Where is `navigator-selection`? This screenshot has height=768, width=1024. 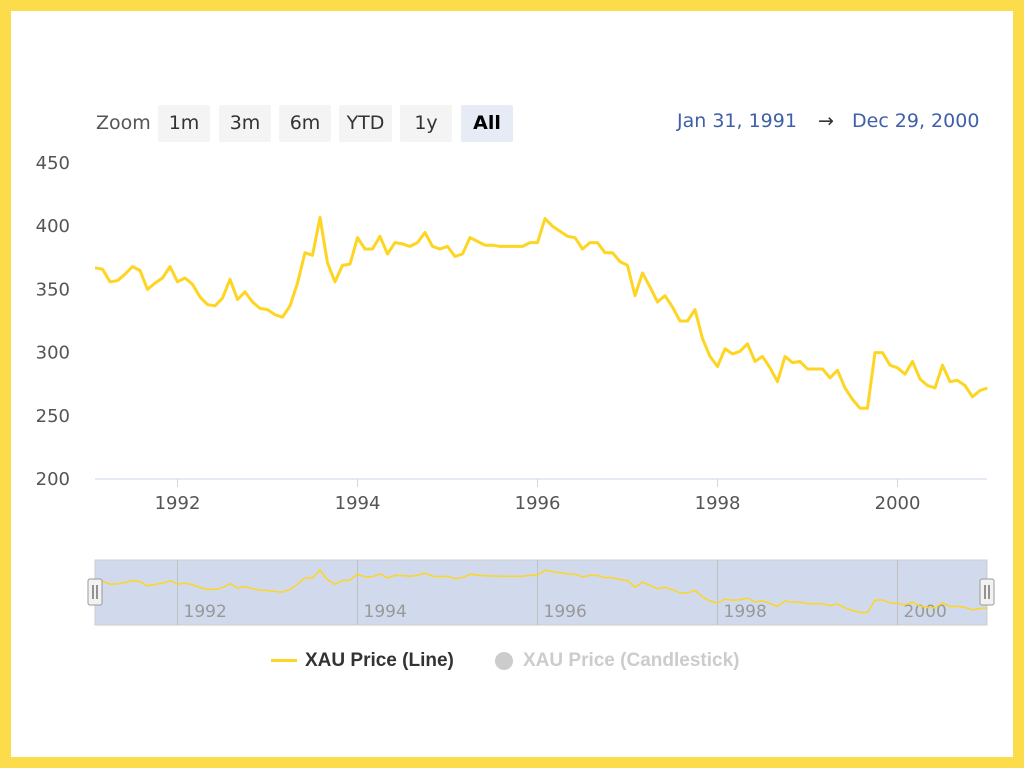 navigator-selection is located at coordinates (541, 592).